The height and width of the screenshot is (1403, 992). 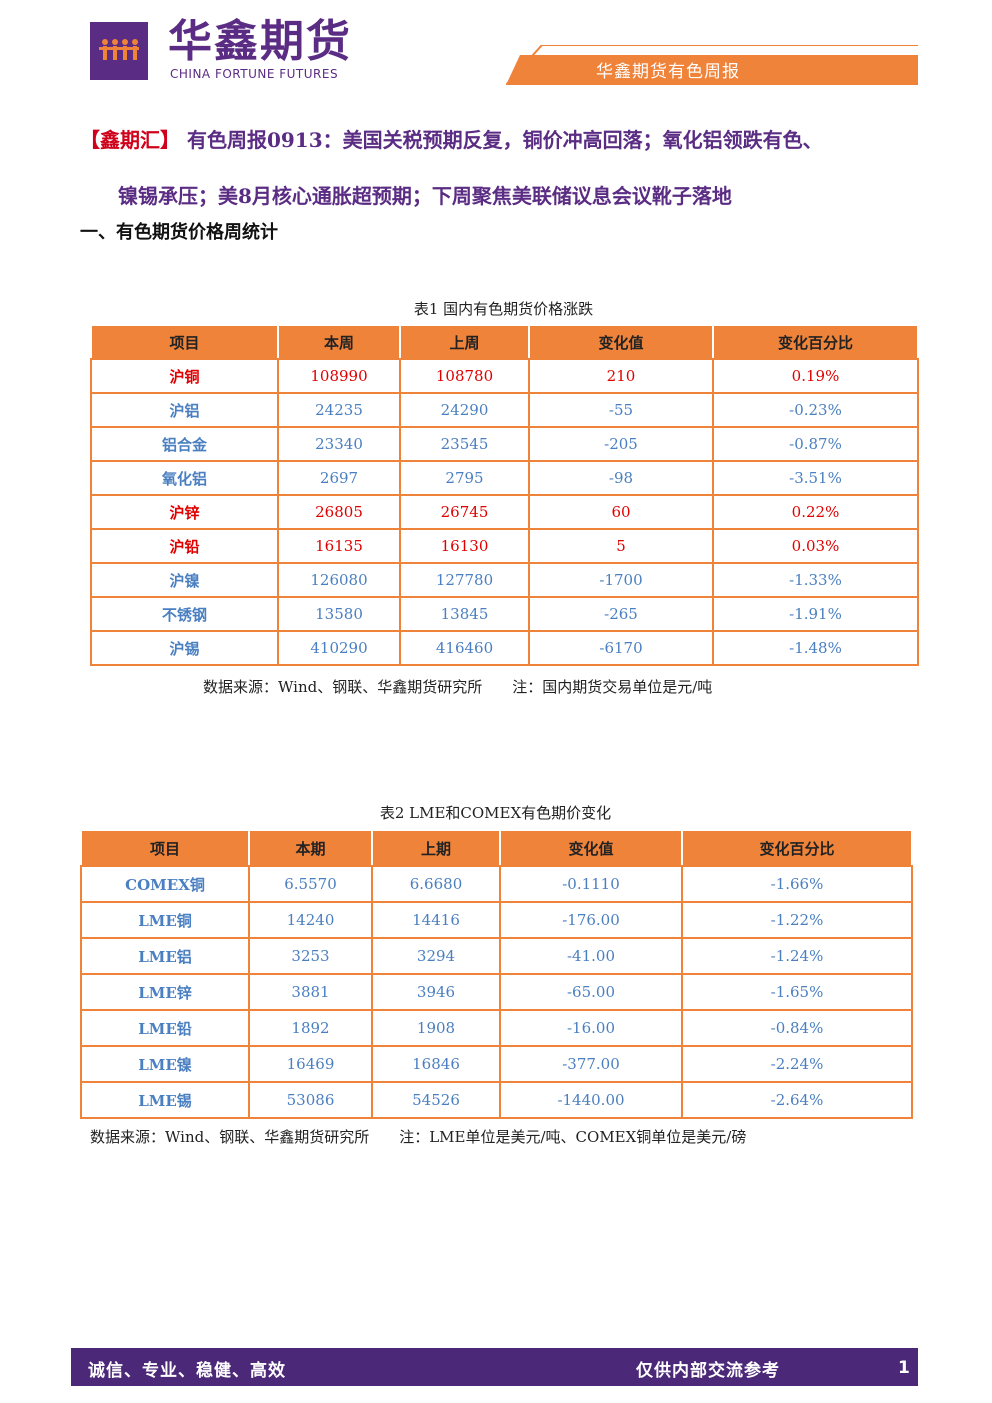 I want to click on table-cell: -16.00, so click(x=591, y=1028).